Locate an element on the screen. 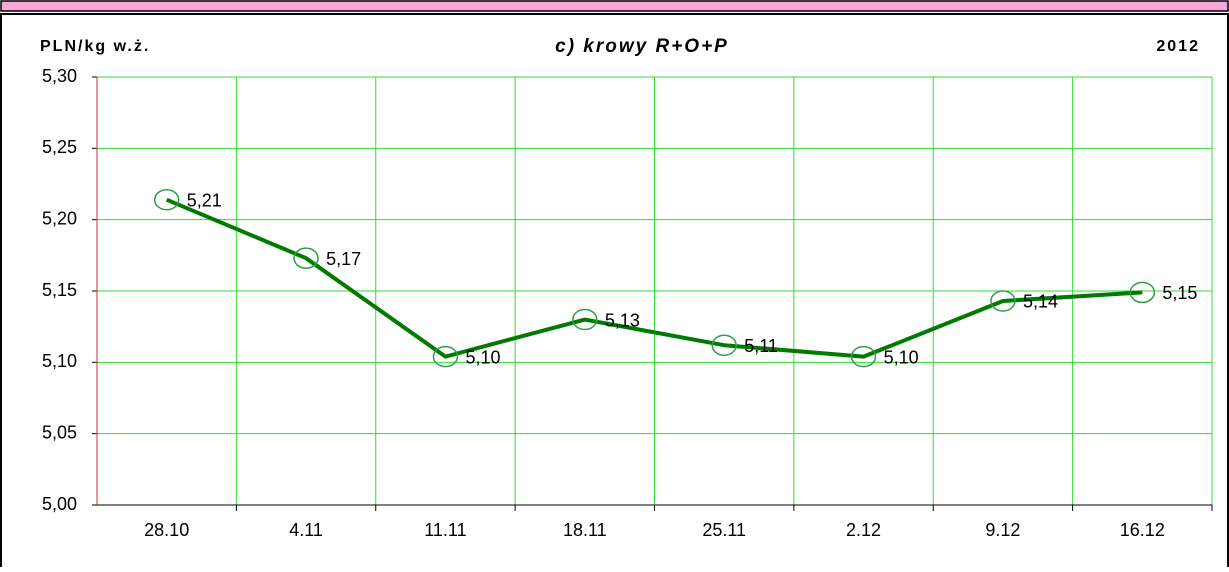 The width and height of the screenshot is (1229, 572). y-tick-label: 5,30 is located at coordinates (59, 76).